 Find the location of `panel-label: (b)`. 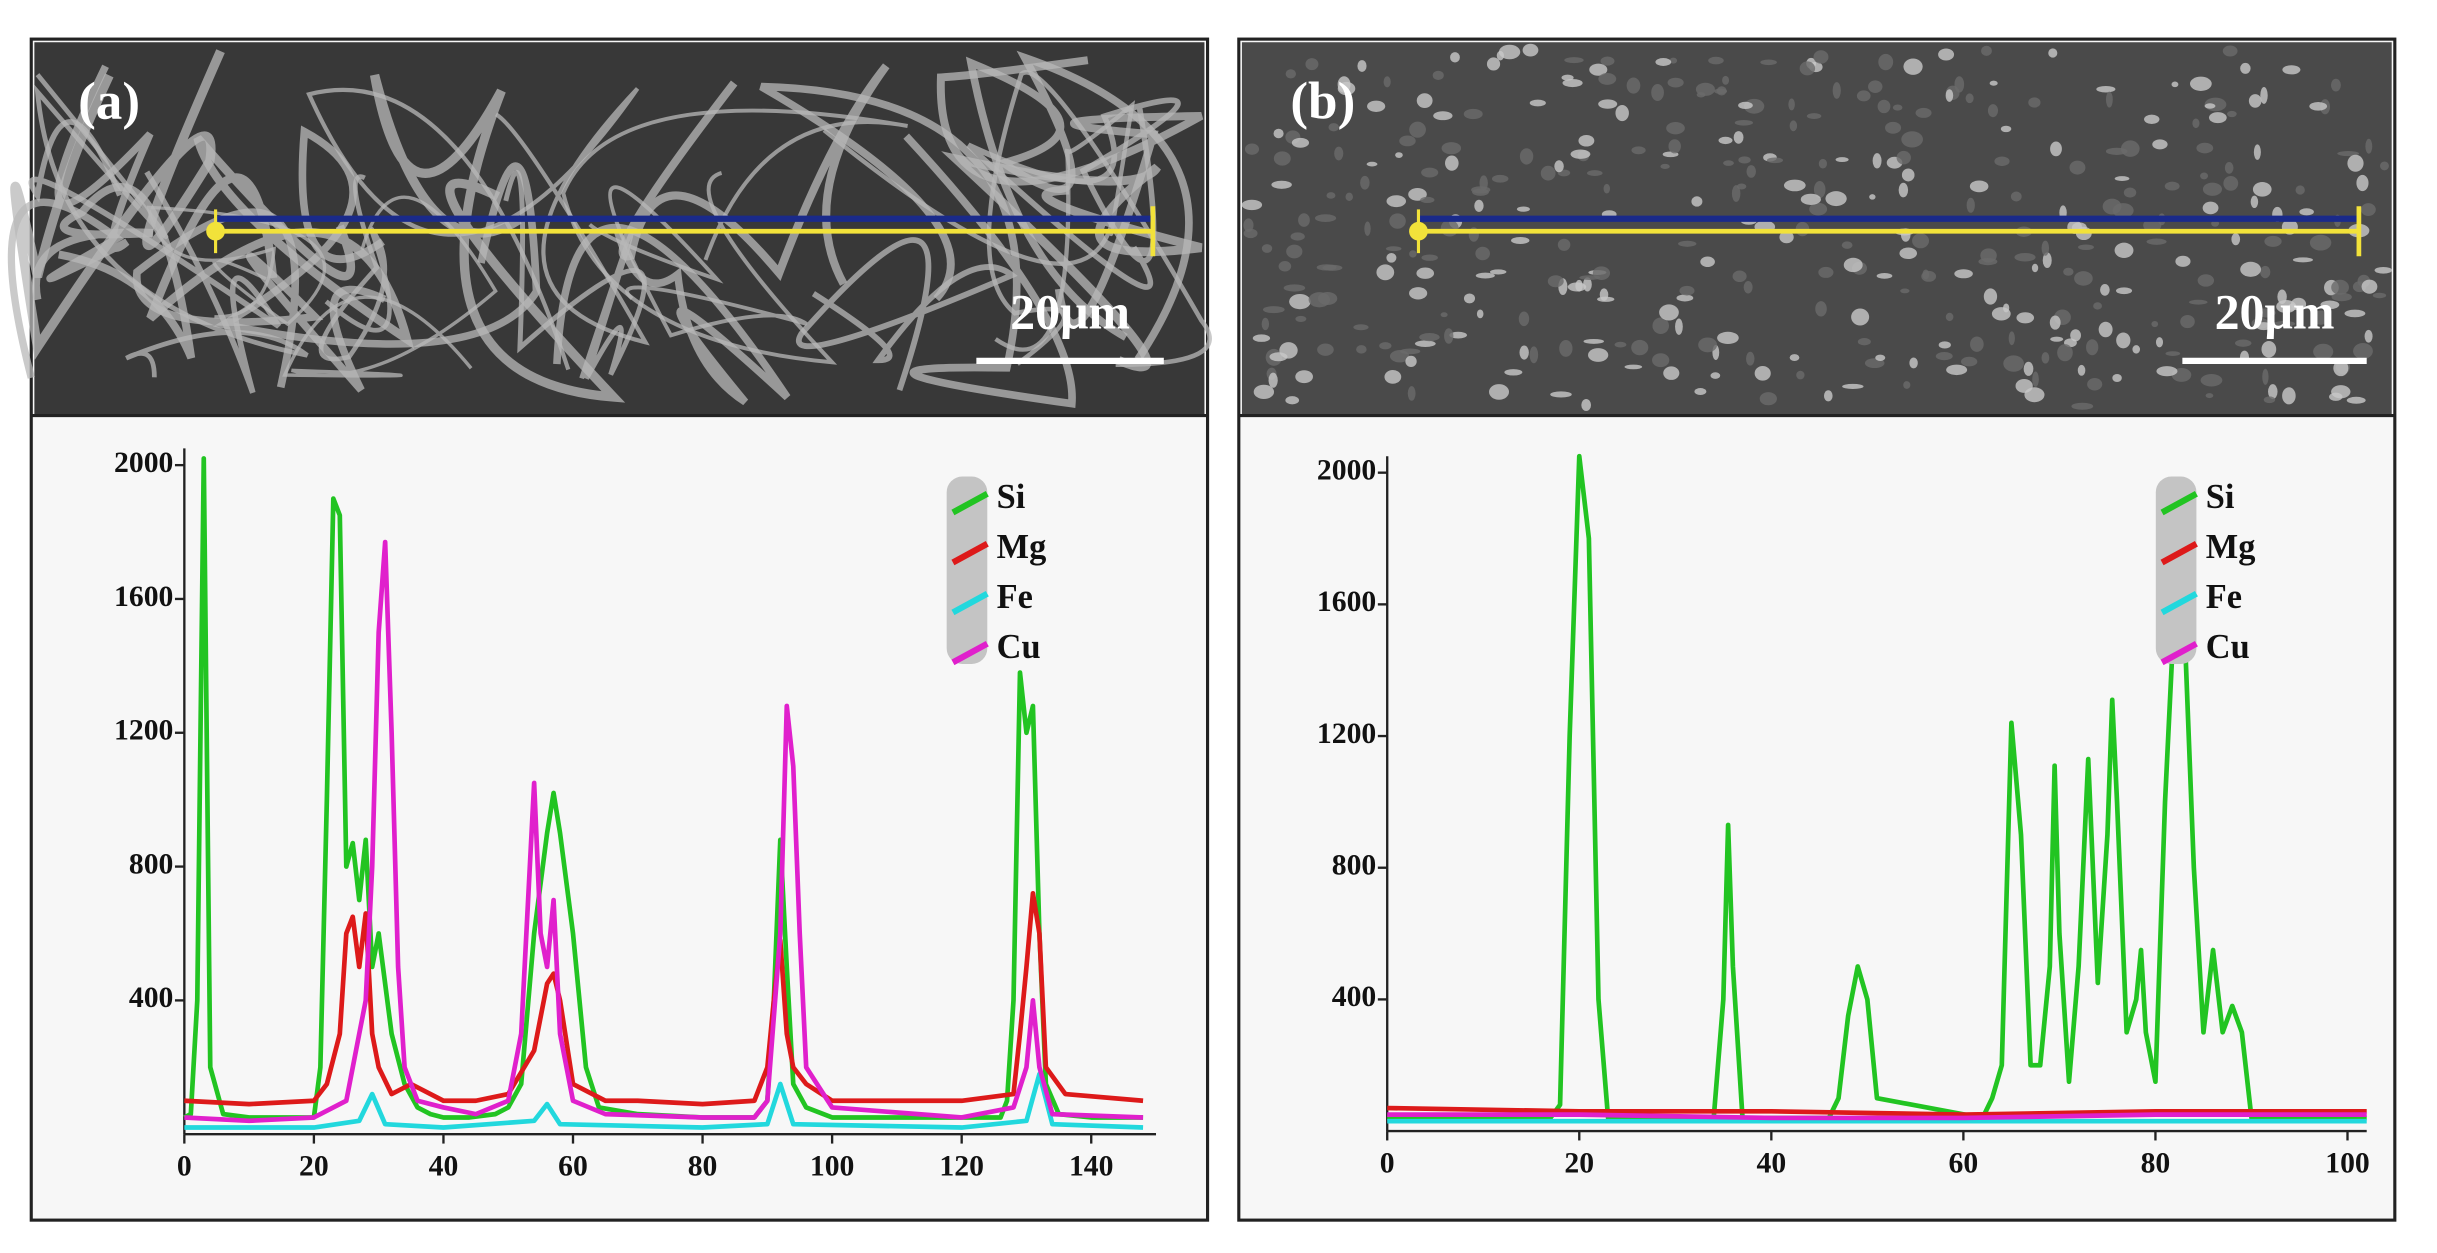

panel-label: (b) is located at coordinates (1322, 101).